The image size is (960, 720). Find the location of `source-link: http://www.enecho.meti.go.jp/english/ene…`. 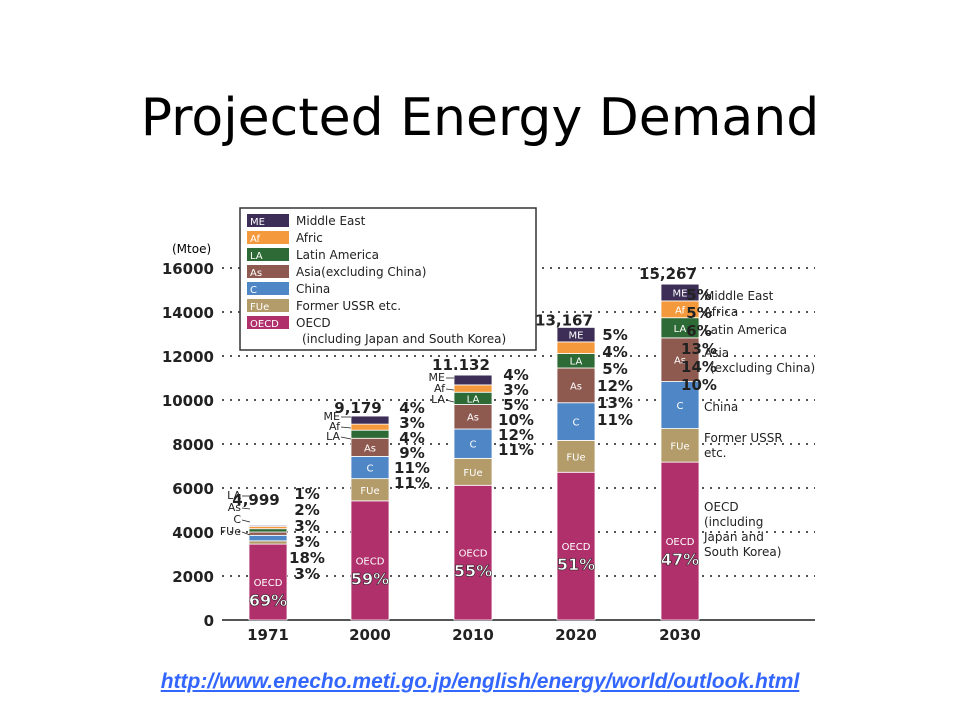

source-link: http://www.enecho.meti.go.jp/english/ene… is located at coordinates (480, 681).